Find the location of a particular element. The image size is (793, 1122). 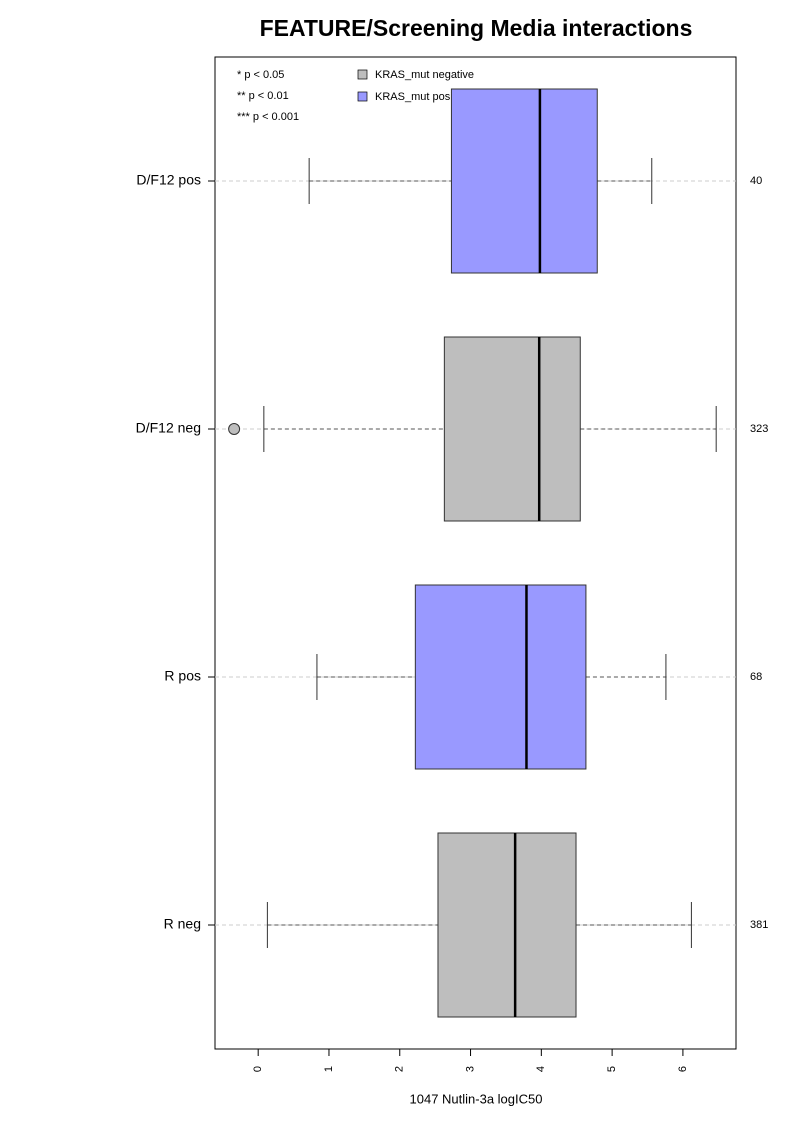

x-tick-label: 4 is located at coordinates (541, 1069).